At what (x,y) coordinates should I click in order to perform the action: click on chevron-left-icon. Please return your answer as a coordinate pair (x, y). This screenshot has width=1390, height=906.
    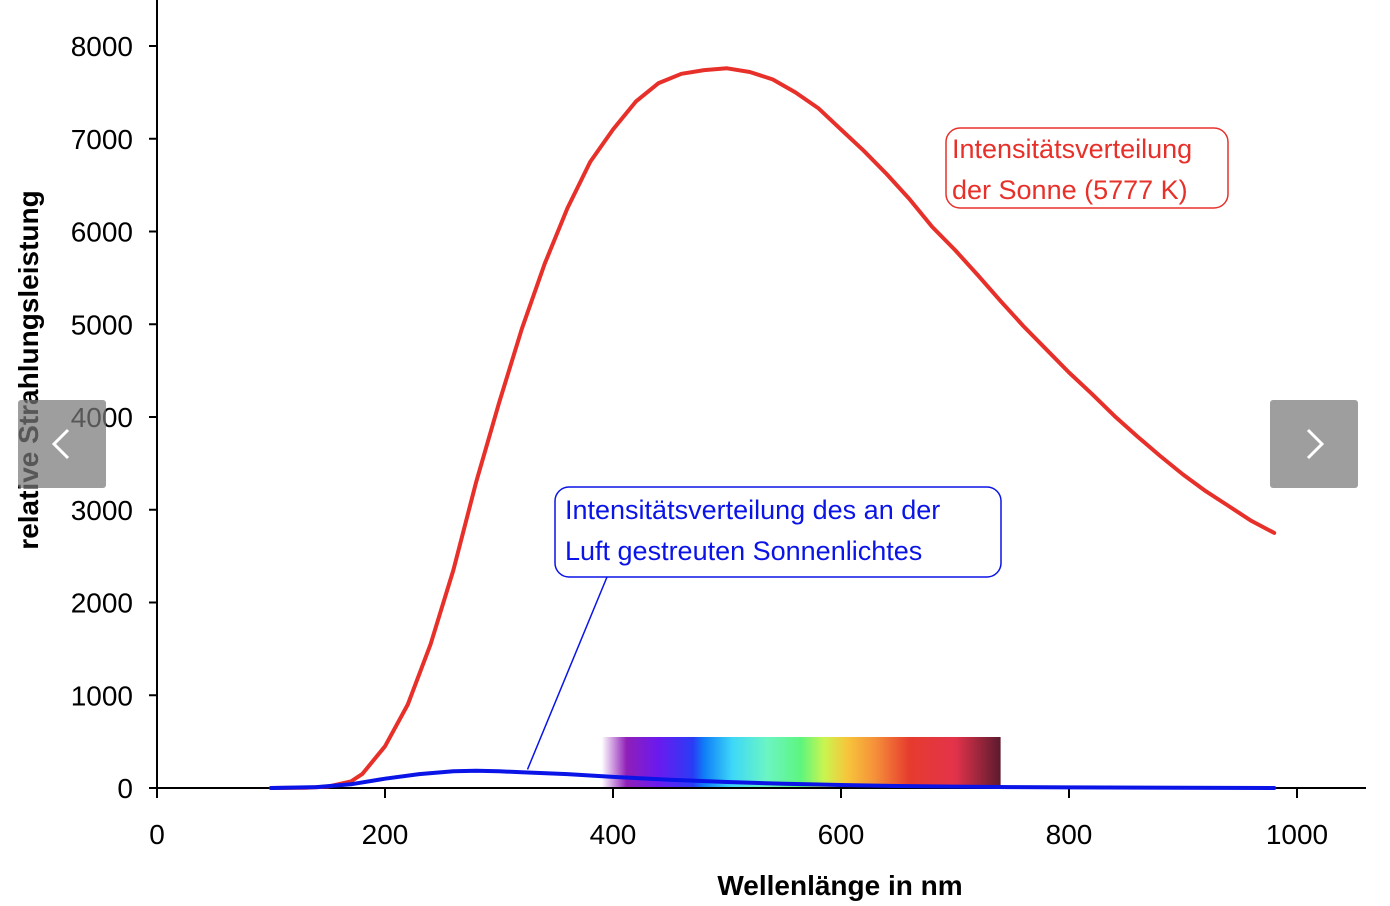
    Looking at the image, I should click on (60, 444).